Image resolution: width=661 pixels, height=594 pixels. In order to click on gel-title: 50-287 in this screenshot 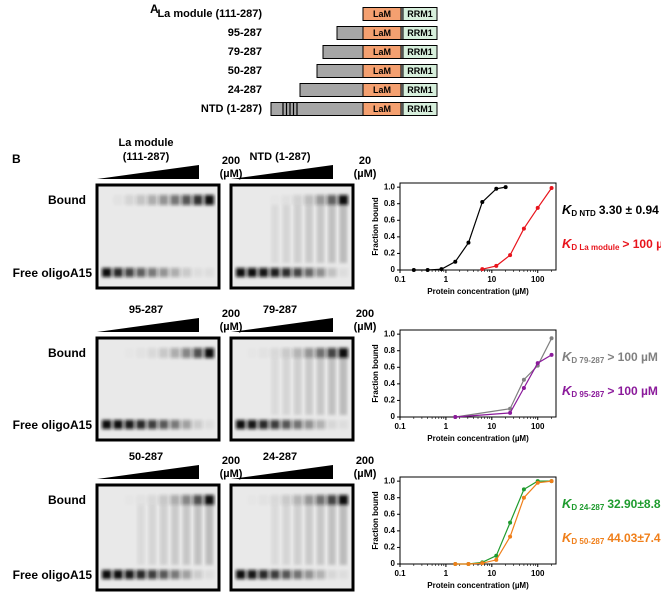, I will do `click(146, 457)`.